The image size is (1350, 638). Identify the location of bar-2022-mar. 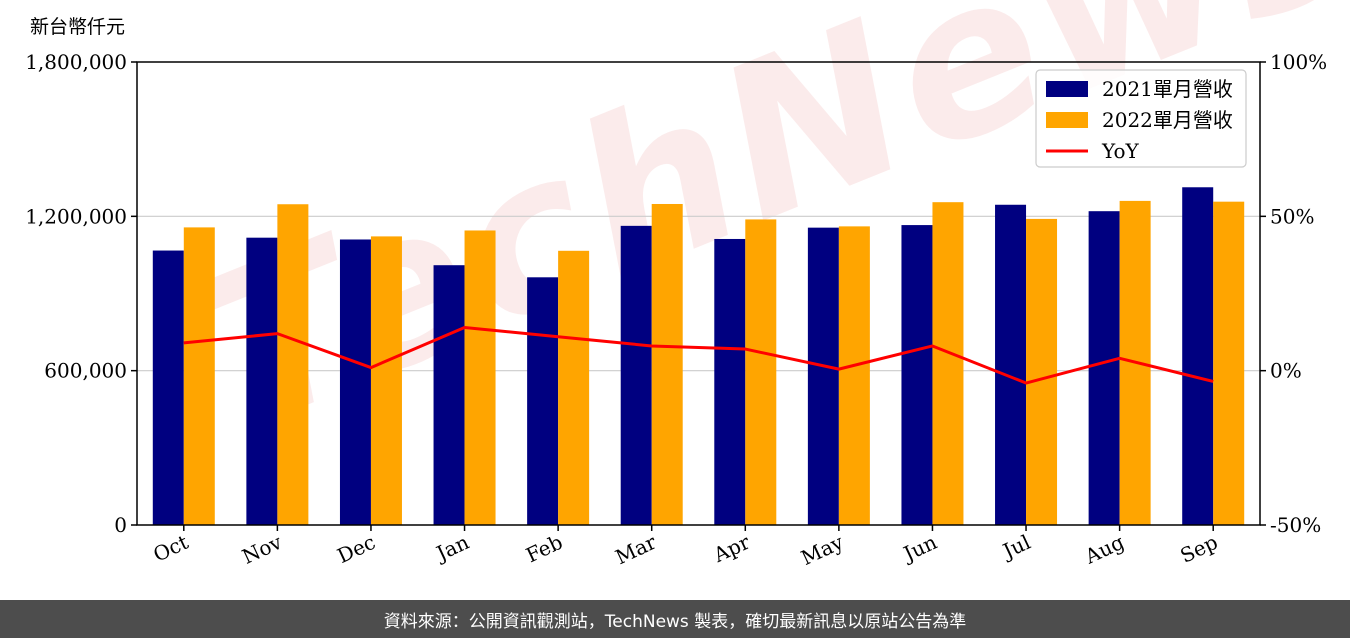
(667, 364).